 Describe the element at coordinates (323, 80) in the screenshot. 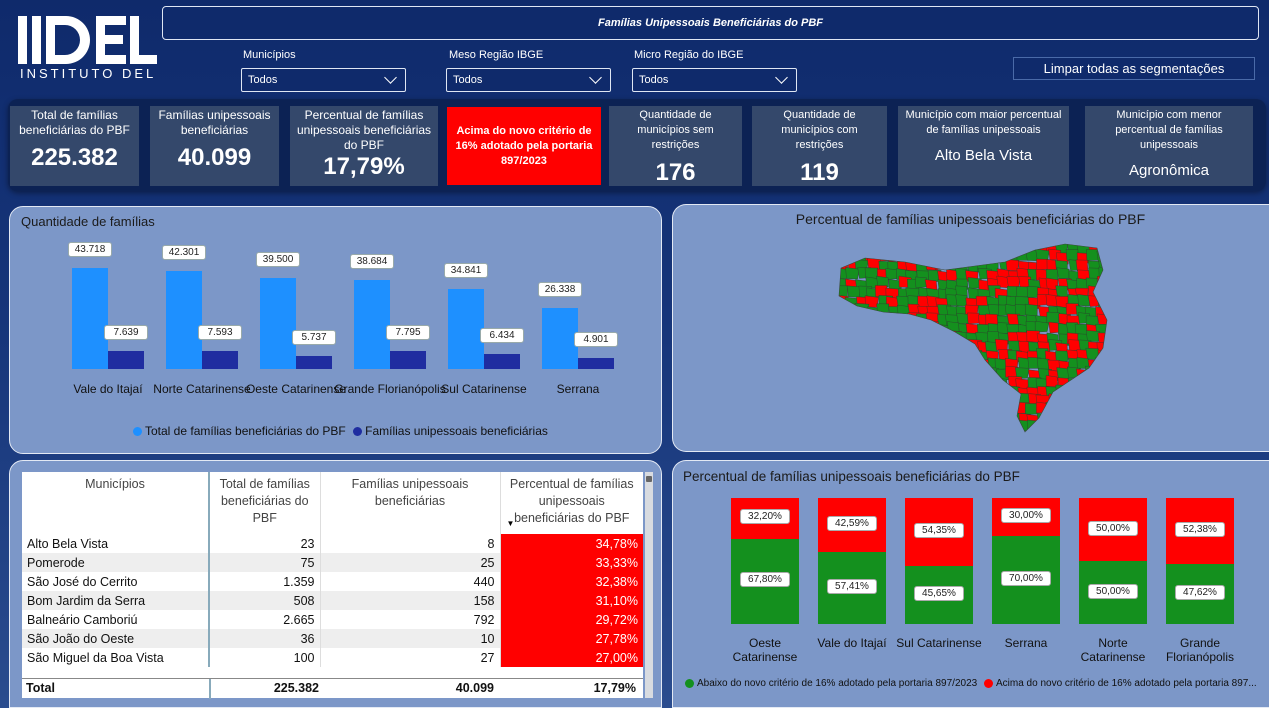

I see `municipios-dropdown: Todos` at that location.